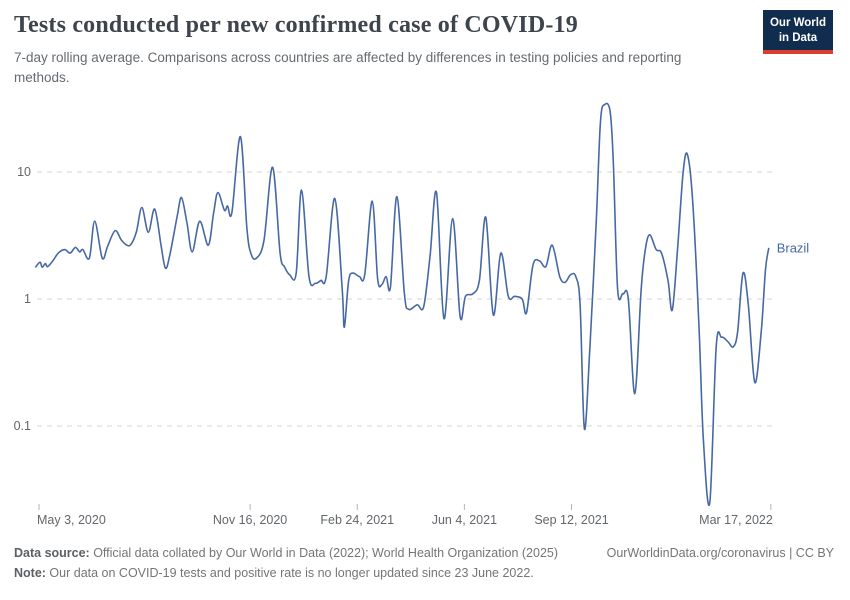 This screenshot has height=600, width=850. I want to click on x-axis-label: Jun 4, 2021, so click(464, 520).